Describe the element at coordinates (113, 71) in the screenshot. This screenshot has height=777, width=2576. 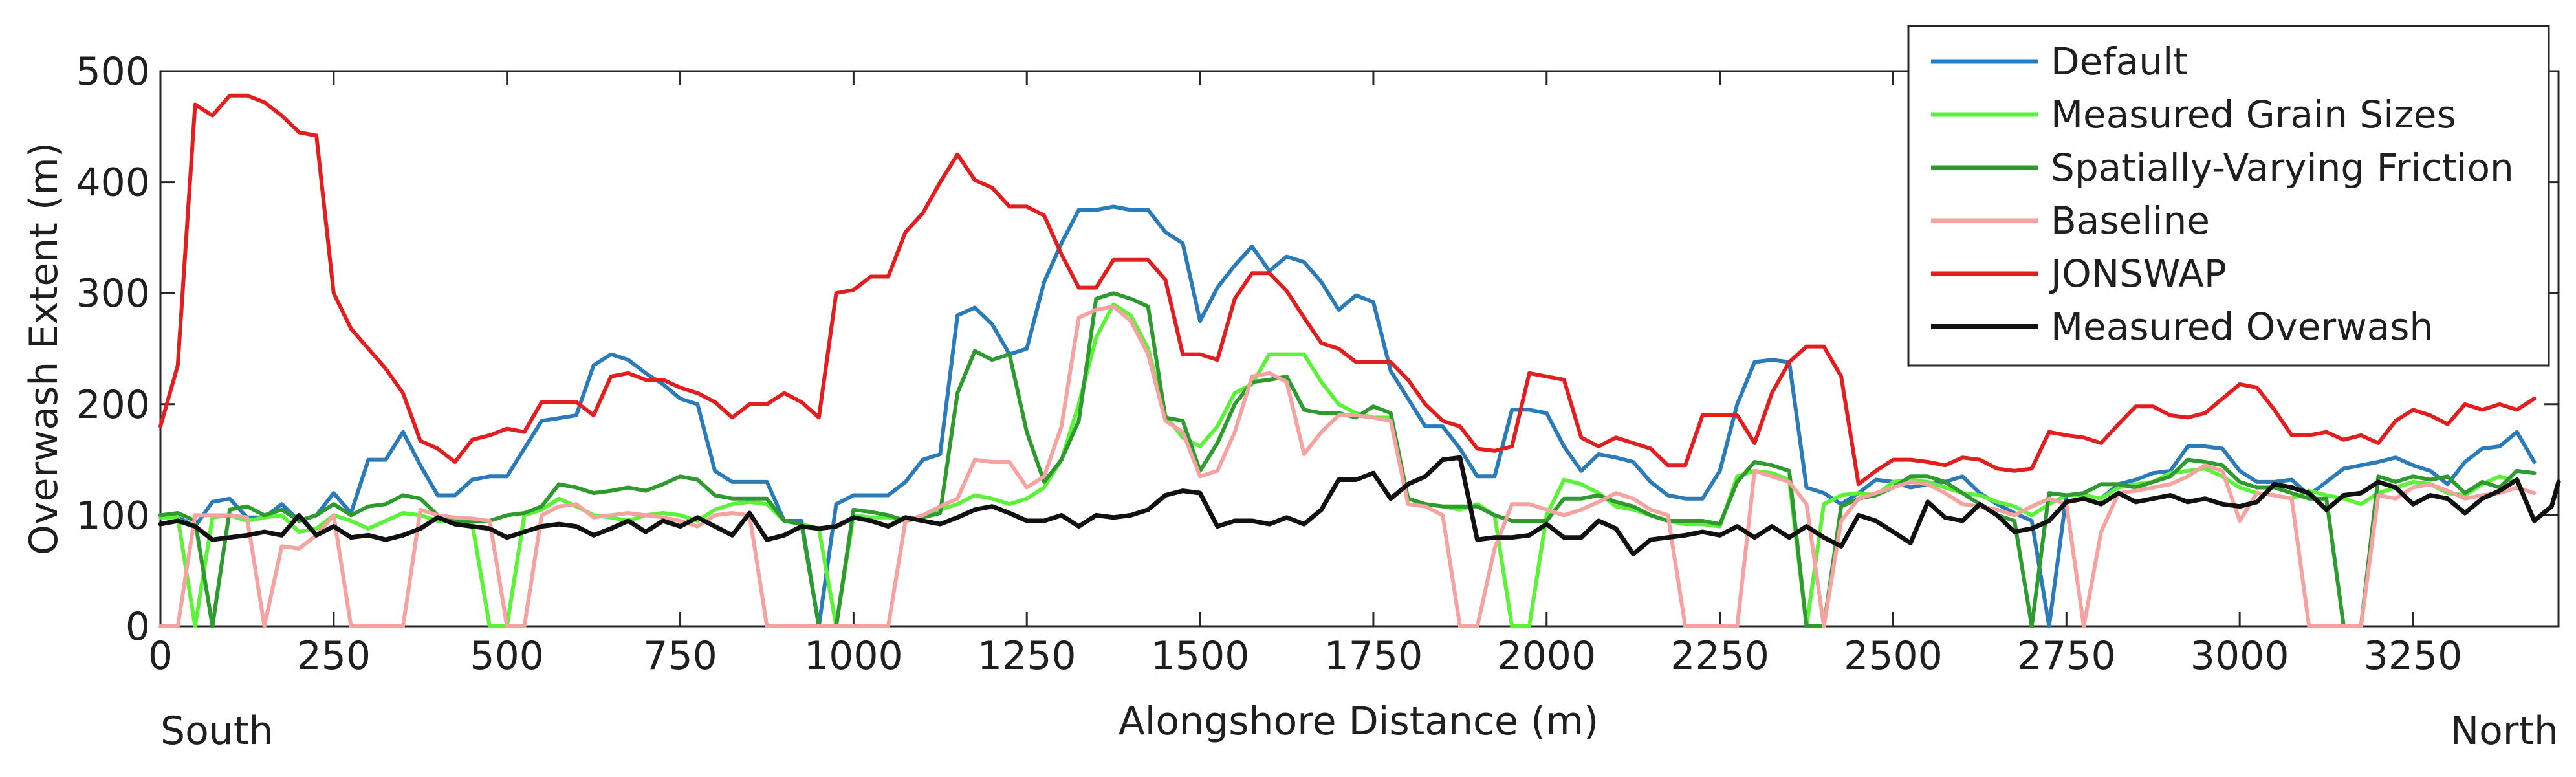
I see `y-tick-label: 500` at that location.